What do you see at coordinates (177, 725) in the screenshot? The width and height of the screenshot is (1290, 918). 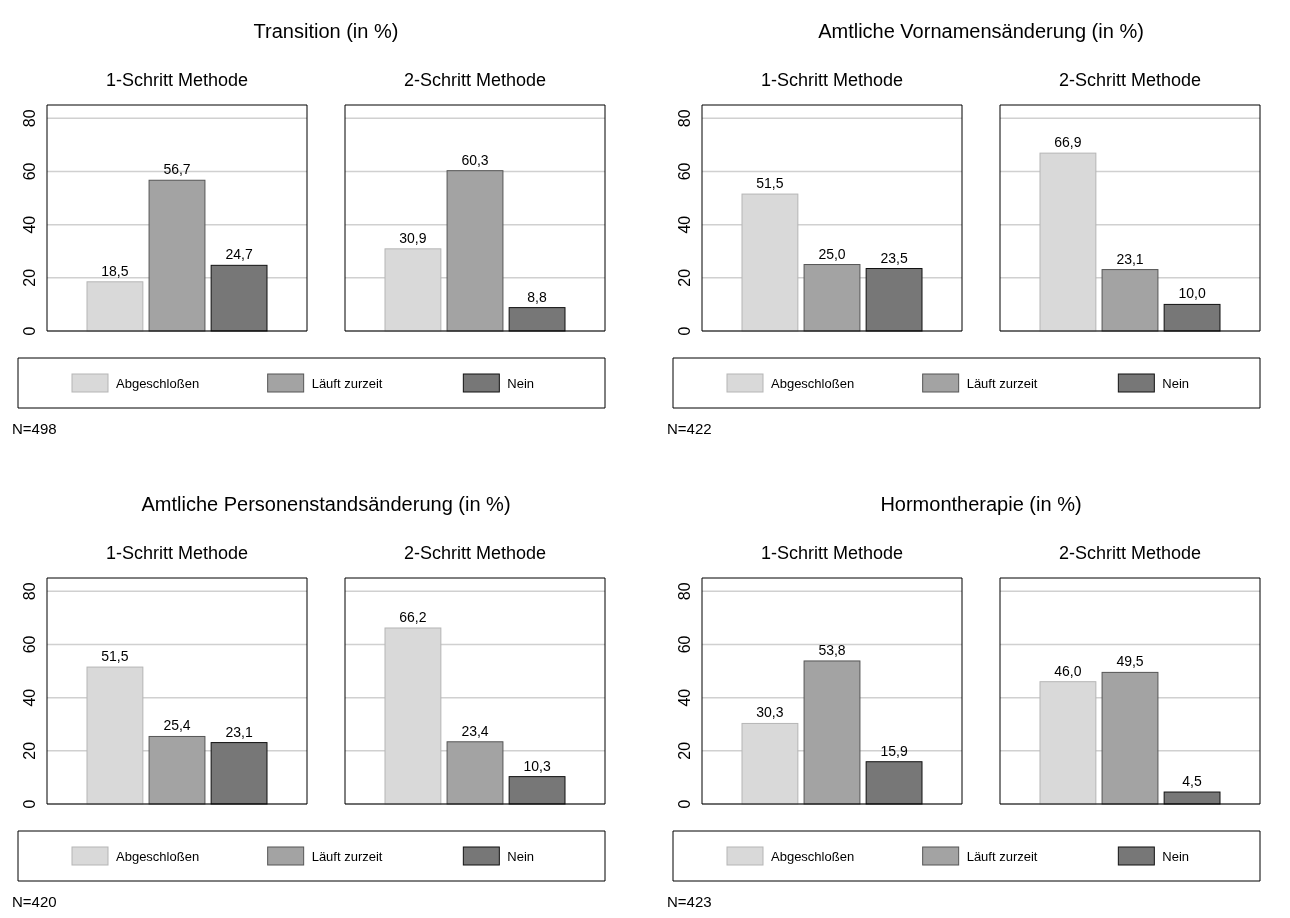 I see `data-label: 25,4` at bounding box center [177, 725].